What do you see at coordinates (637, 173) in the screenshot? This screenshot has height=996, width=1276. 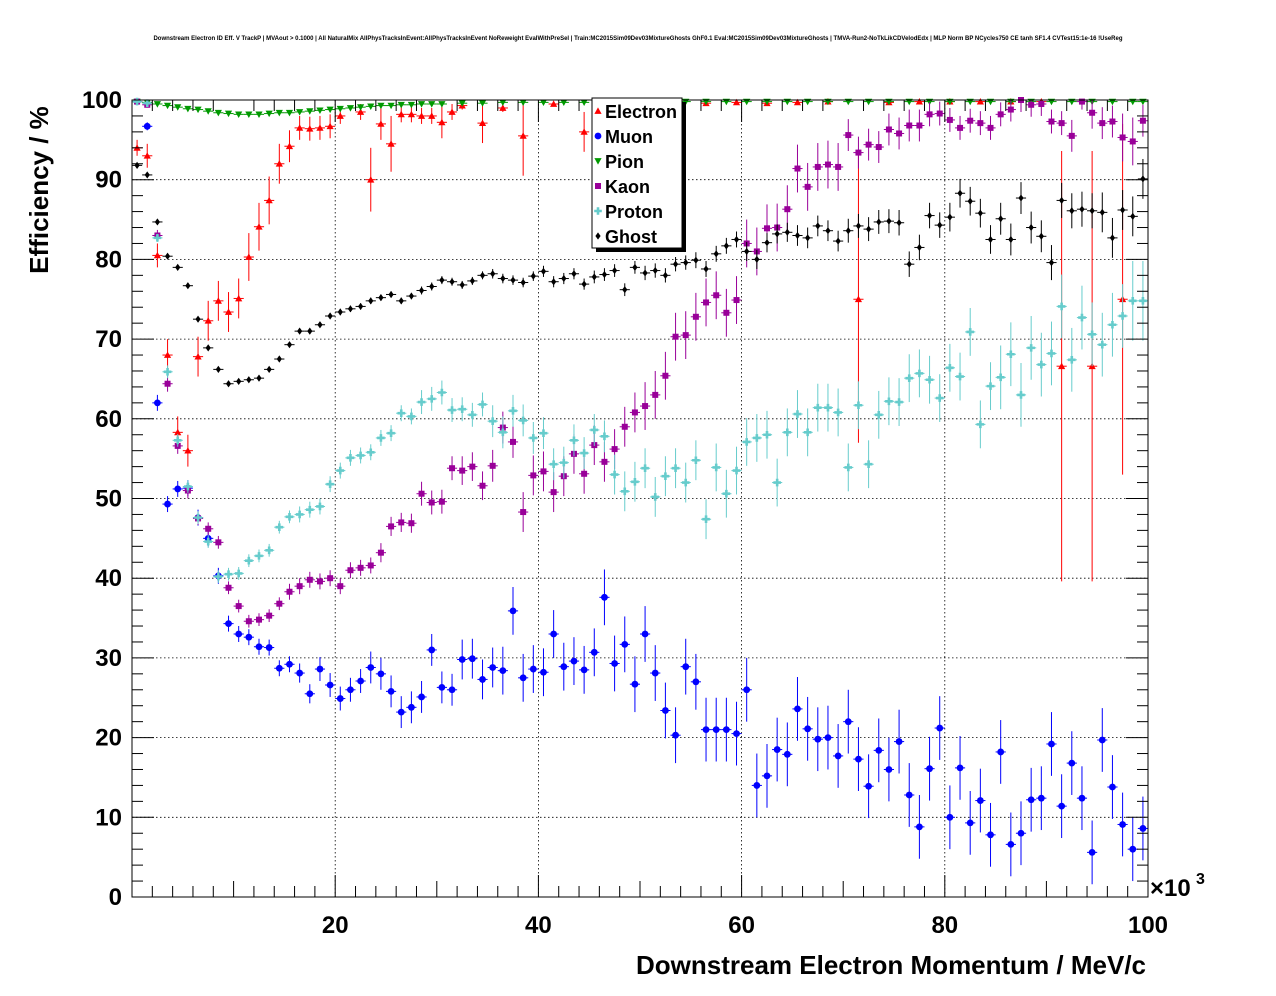 I see `legend-box` at bounding box center [637, 173].